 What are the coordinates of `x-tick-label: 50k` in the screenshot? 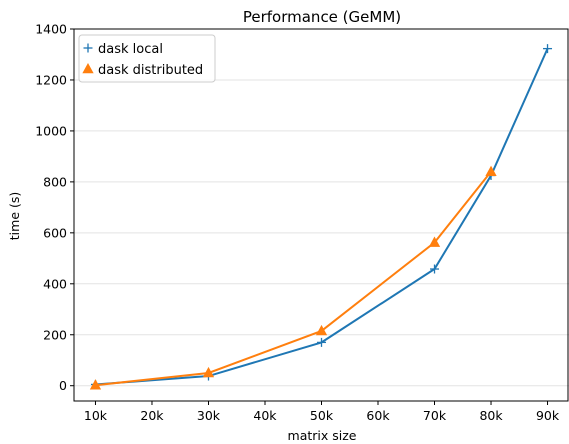 It's located at (322, 415).